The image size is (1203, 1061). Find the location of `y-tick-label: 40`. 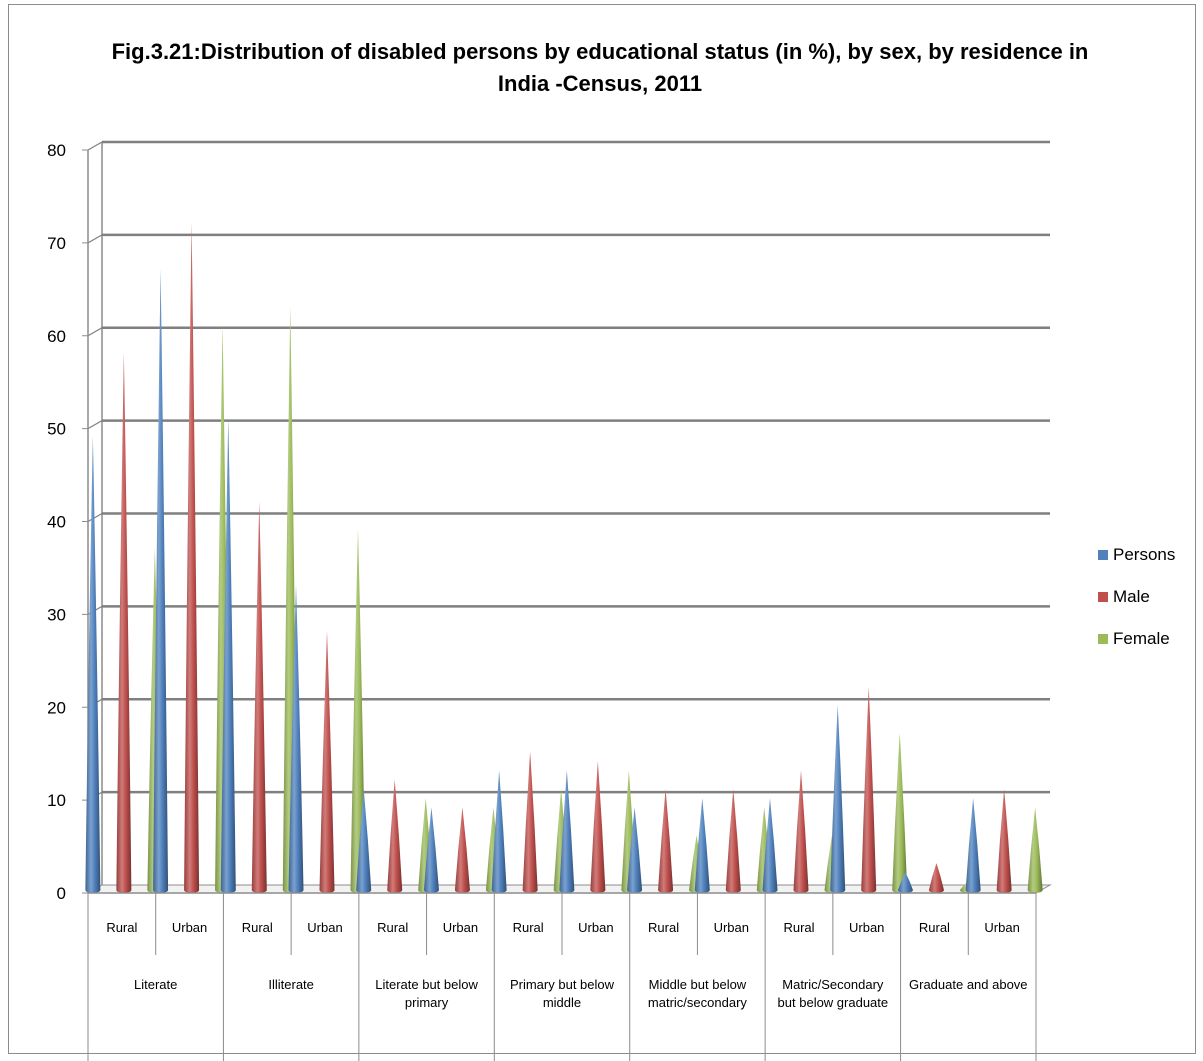

y-tick-label: 40 is located at coordinates (56, 522).